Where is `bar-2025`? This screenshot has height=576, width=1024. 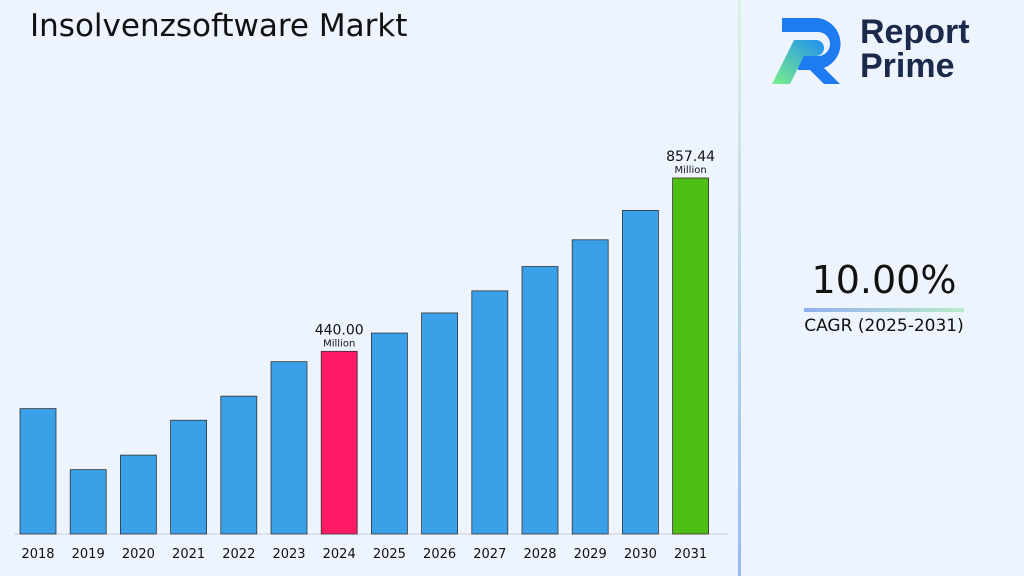
bar-2025 is located at coordinates (389, 433).